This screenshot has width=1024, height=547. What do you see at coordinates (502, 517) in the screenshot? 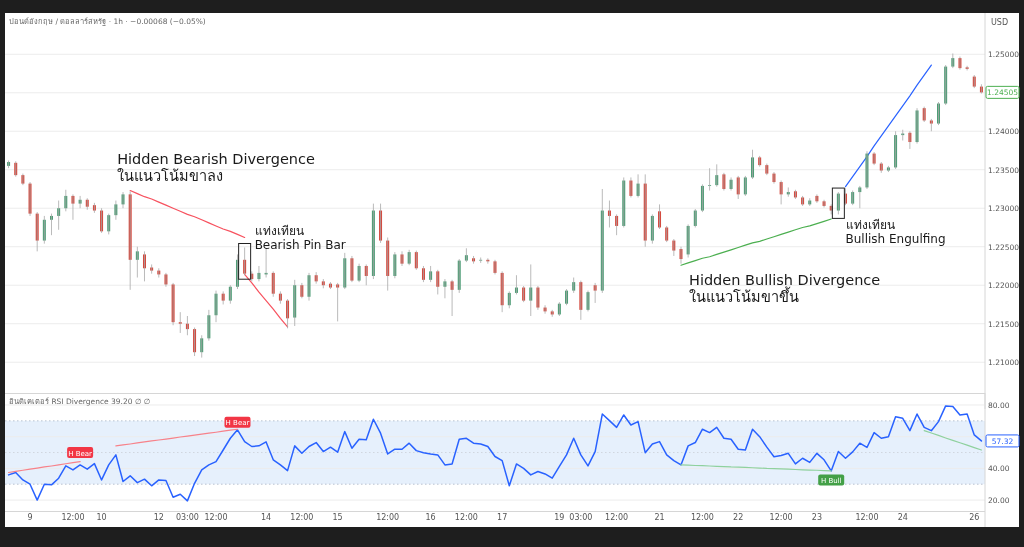
I see `x-tick-label: 17` at bounding box center [502, 517].